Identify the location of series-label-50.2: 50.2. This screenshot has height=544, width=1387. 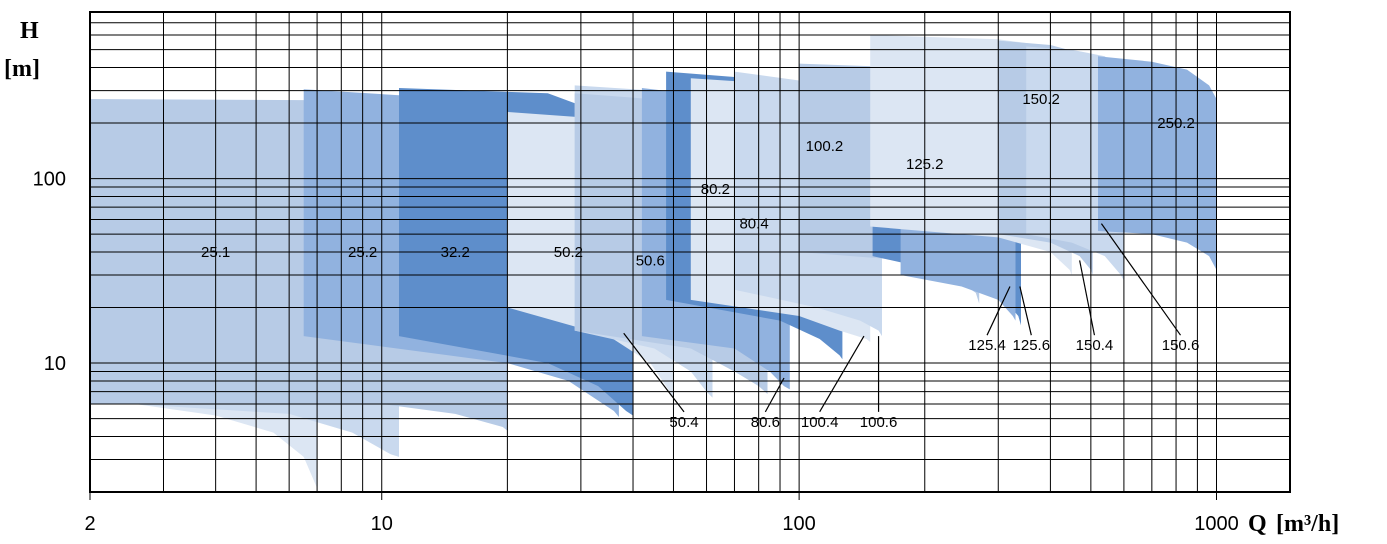
(568, 252).